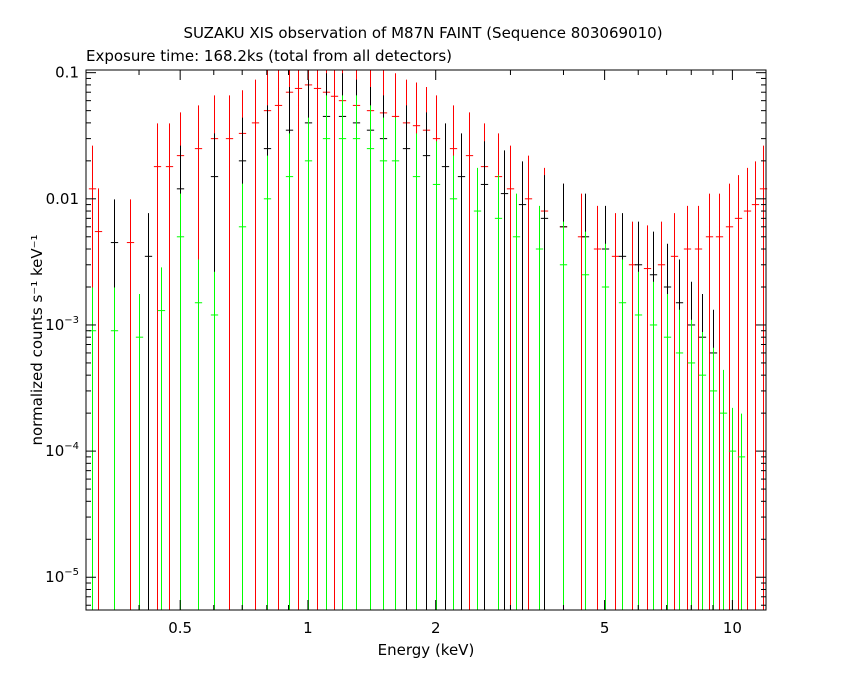 The width and height of the screenshot is (850, 680). What do you see at coordinates (732, 628) in the screenshot?
I see `x-tick-label: 10` at bounding box center [732, 628].